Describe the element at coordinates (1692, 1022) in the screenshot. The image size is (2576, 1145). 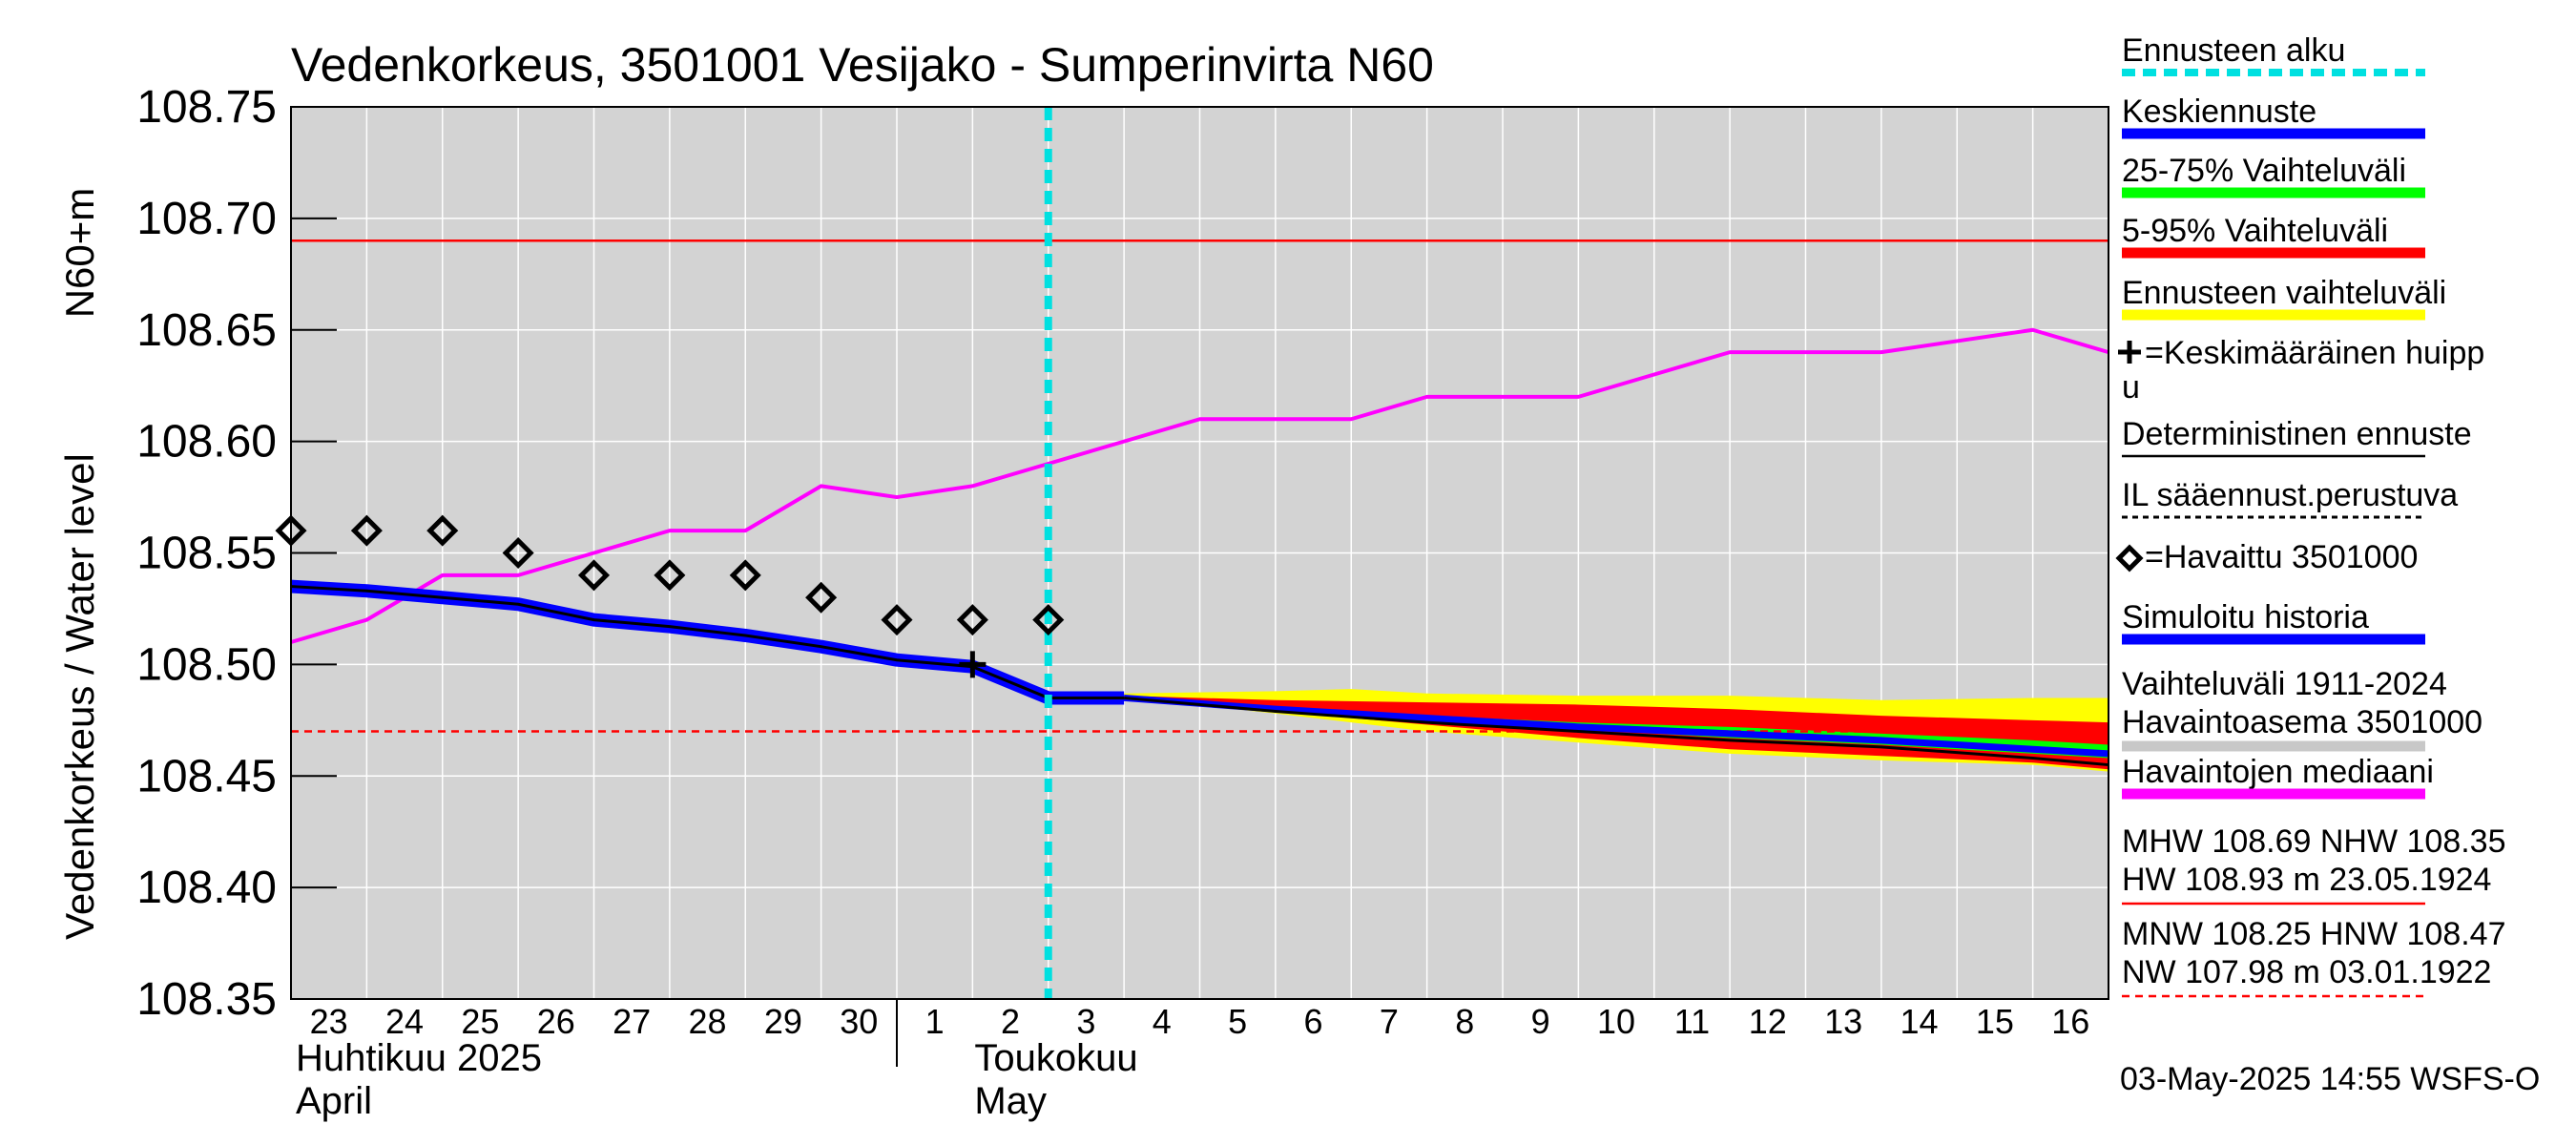
I see `x-tick-label: 11` at that location.